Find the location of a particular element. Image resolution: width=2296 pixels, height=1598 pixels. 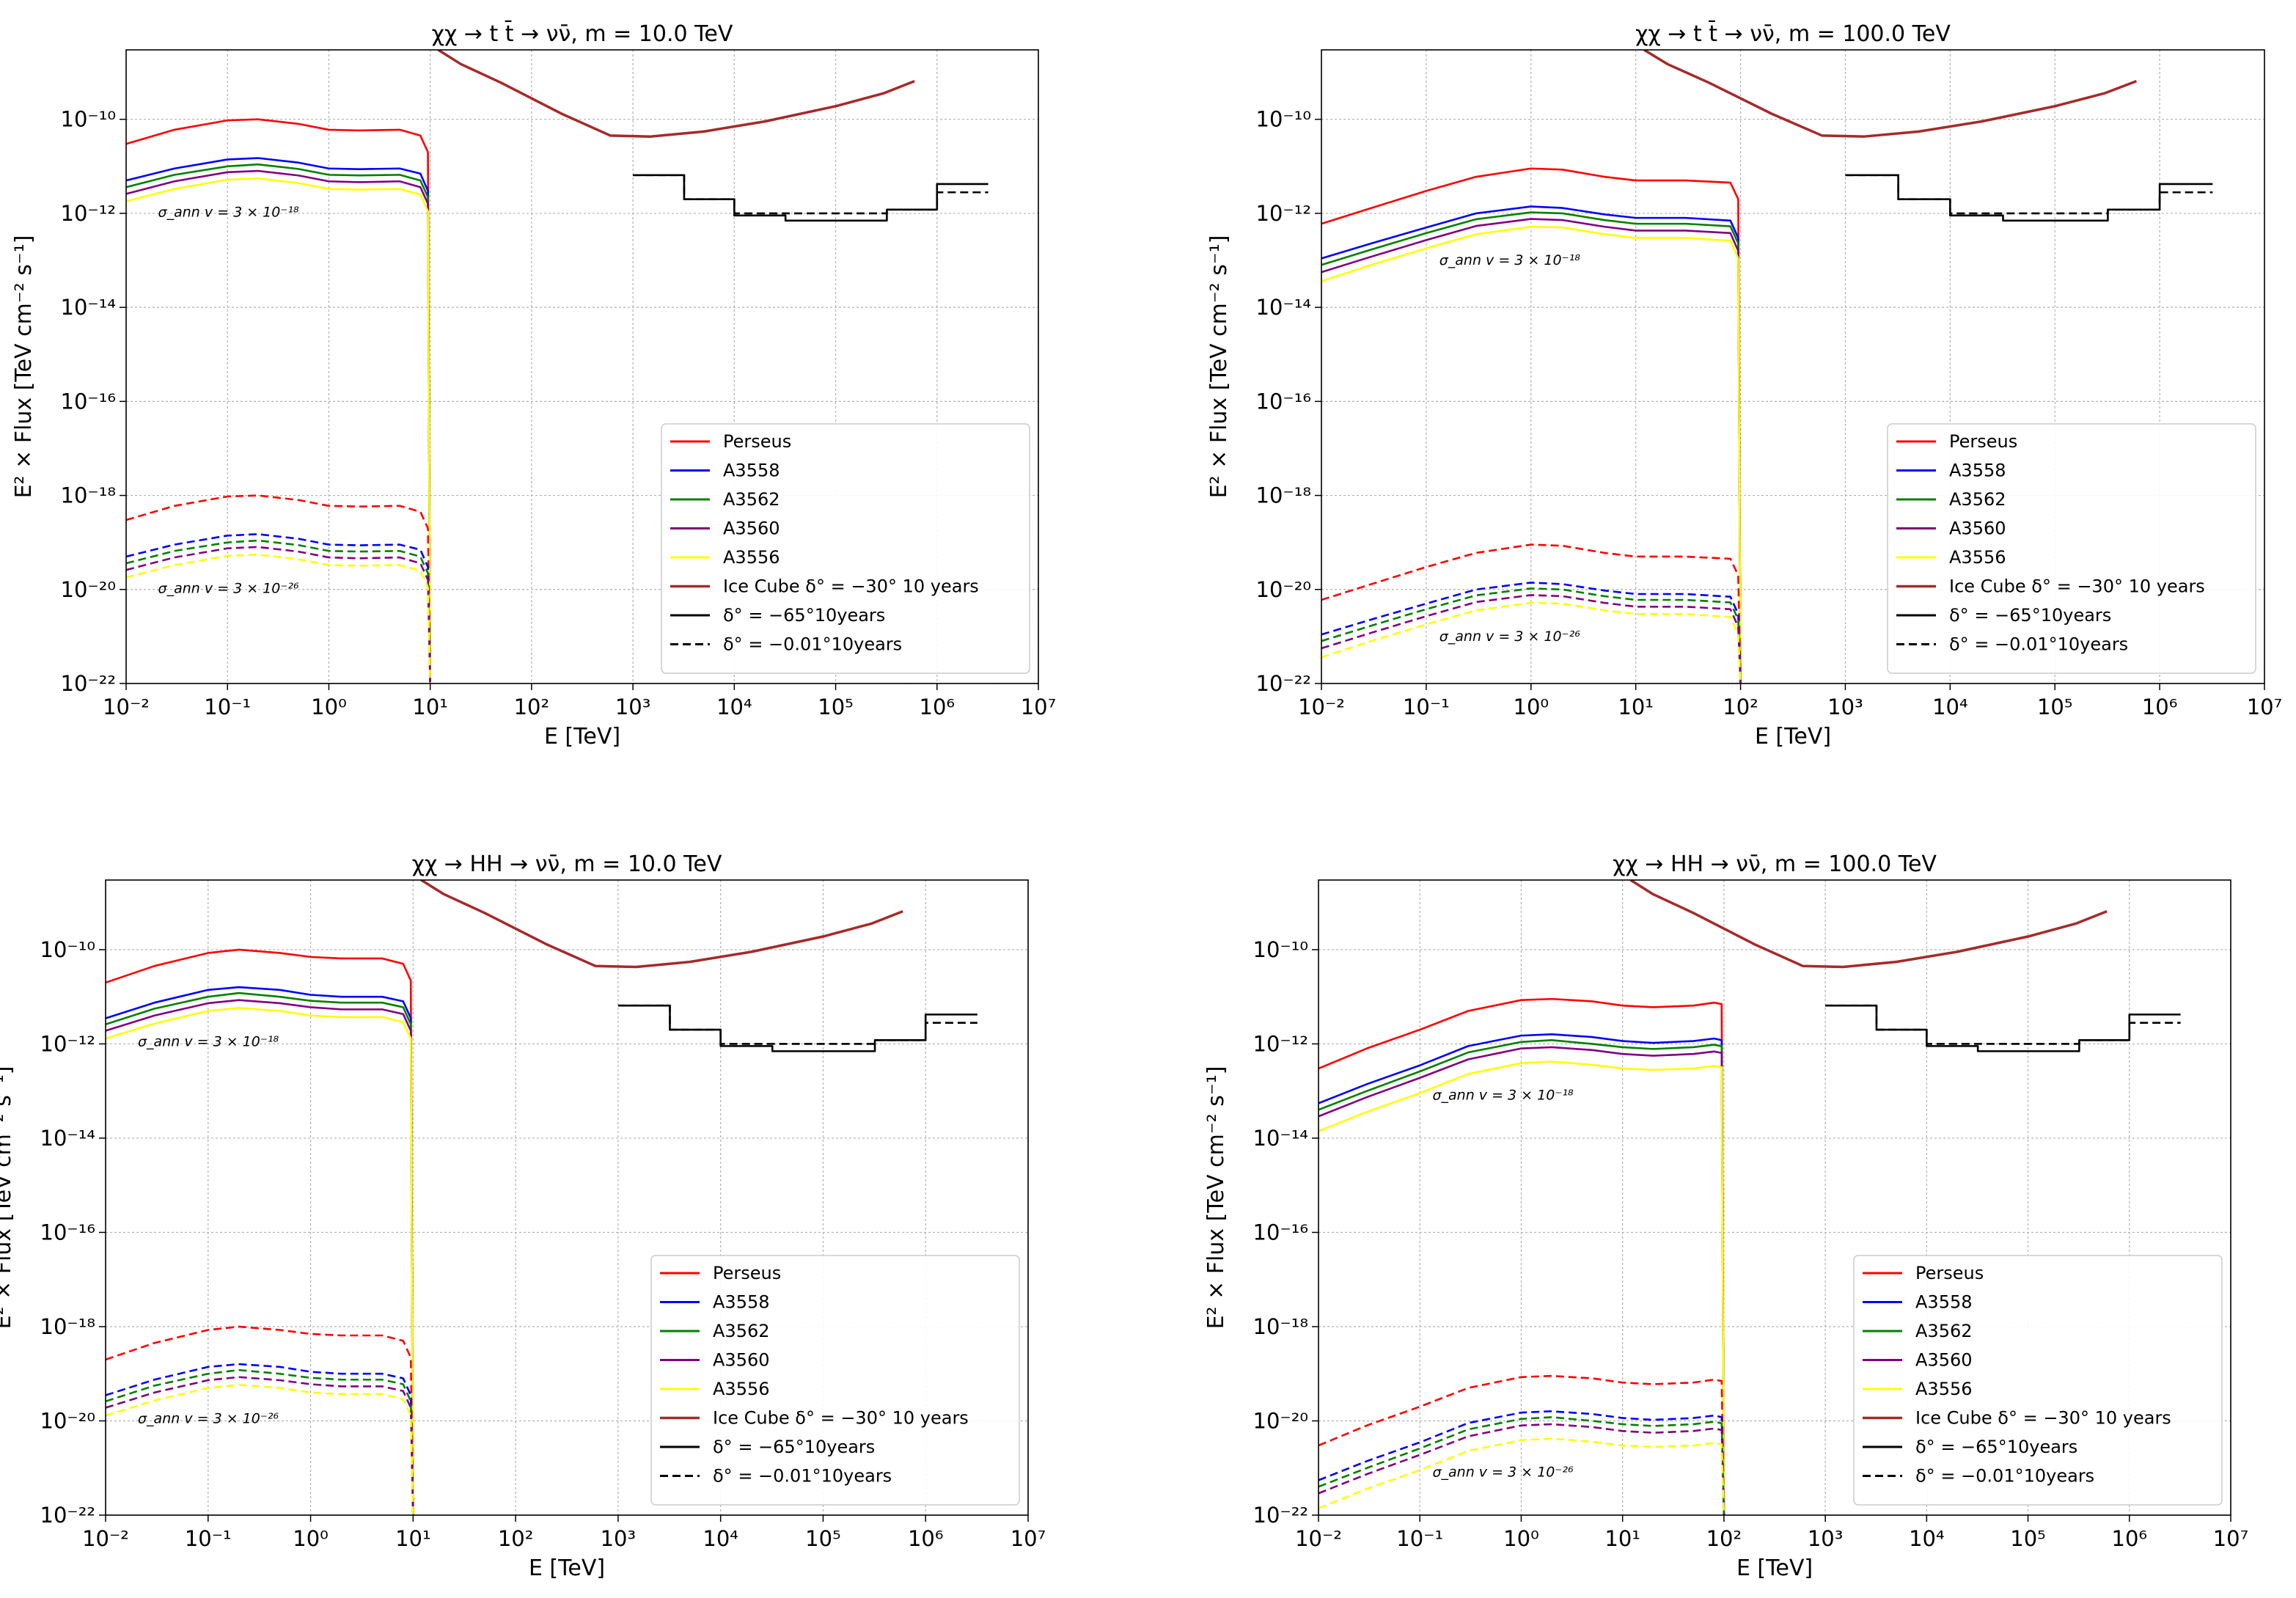

series-group is located at coordinates (1749, 1197).